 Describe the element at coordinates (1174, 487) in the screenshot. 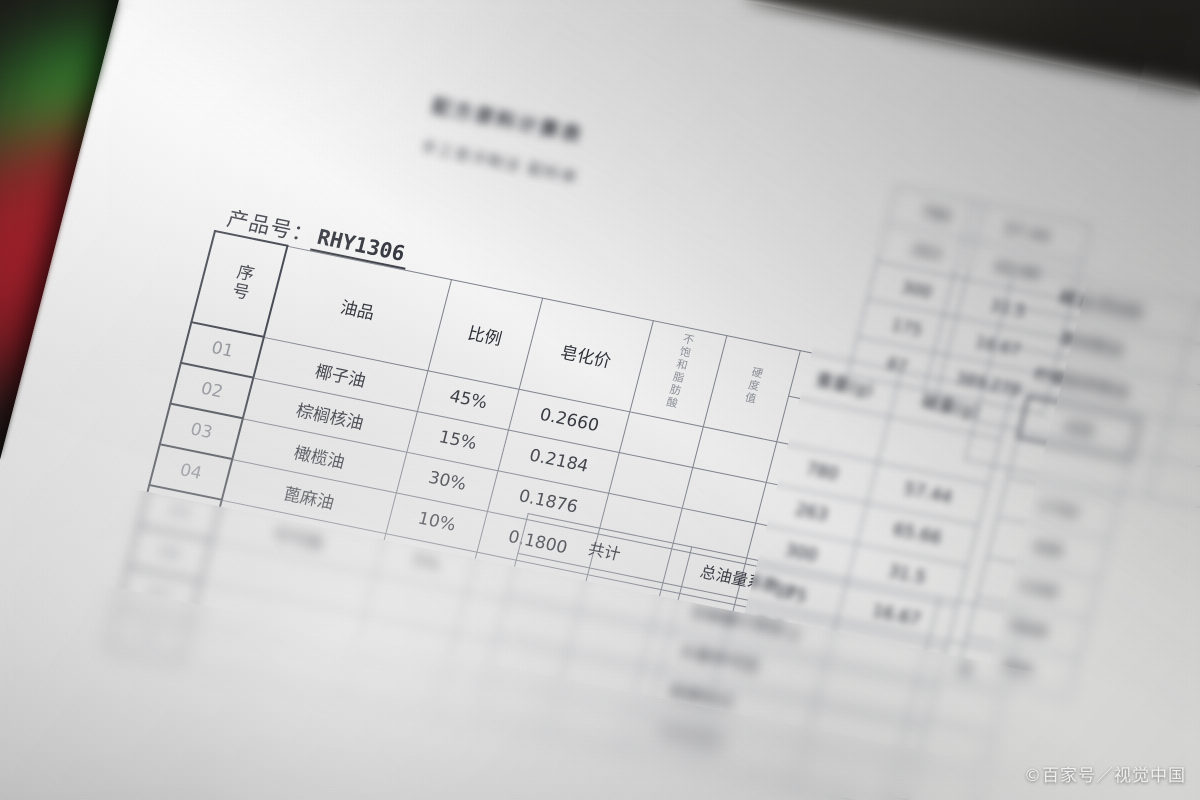

I see `cell-additive-amount` at that location.